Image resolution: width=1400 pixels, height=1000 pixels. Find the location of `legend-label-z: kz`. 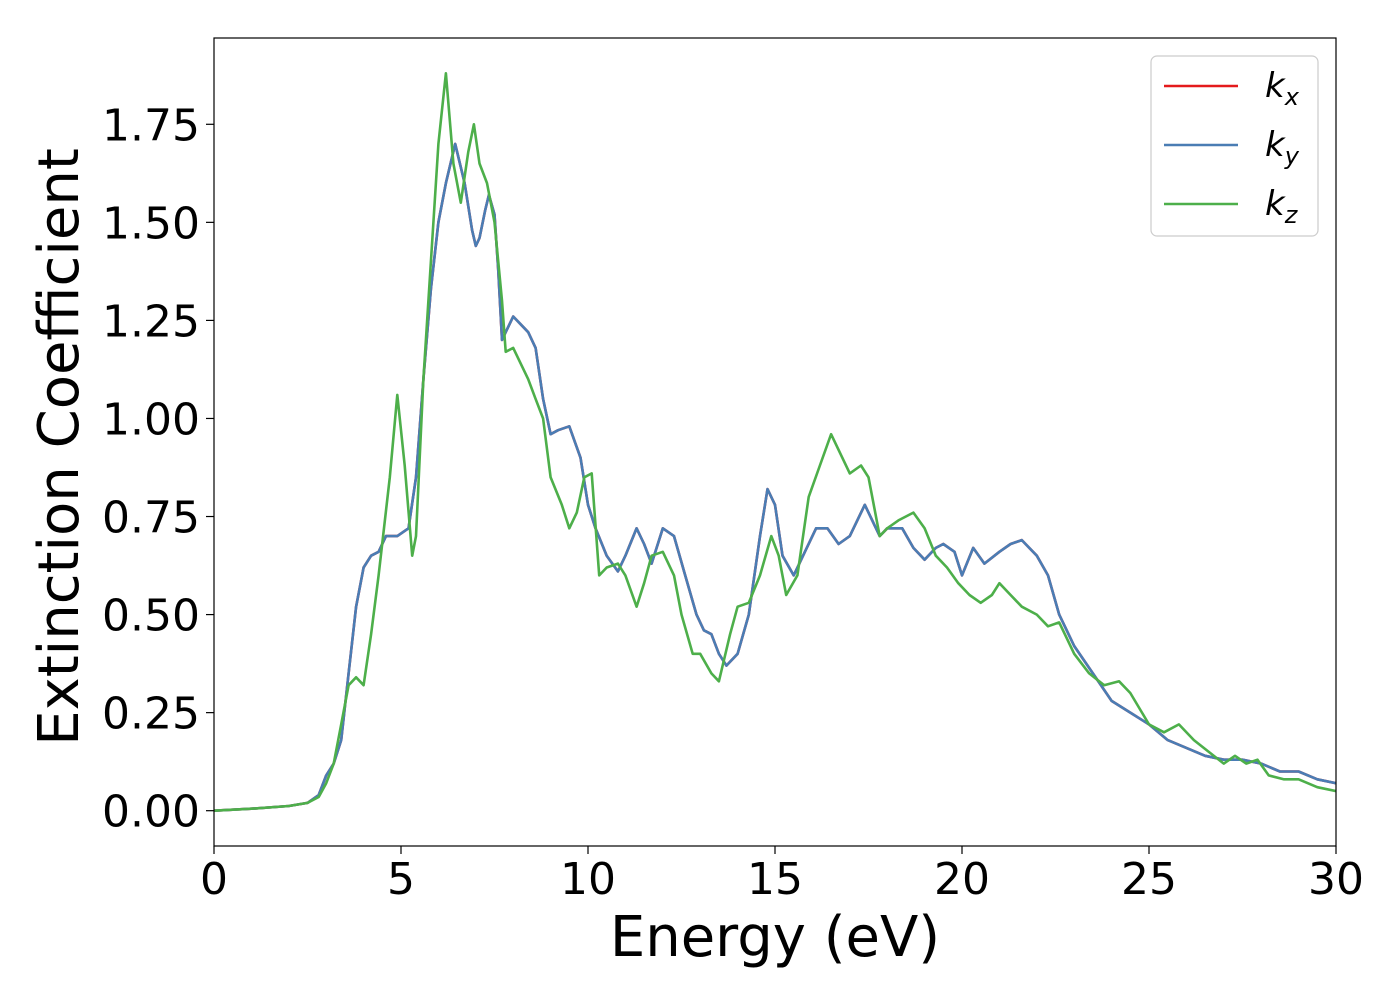

legend-label-z: kz is located at coordinates (1282, 206).